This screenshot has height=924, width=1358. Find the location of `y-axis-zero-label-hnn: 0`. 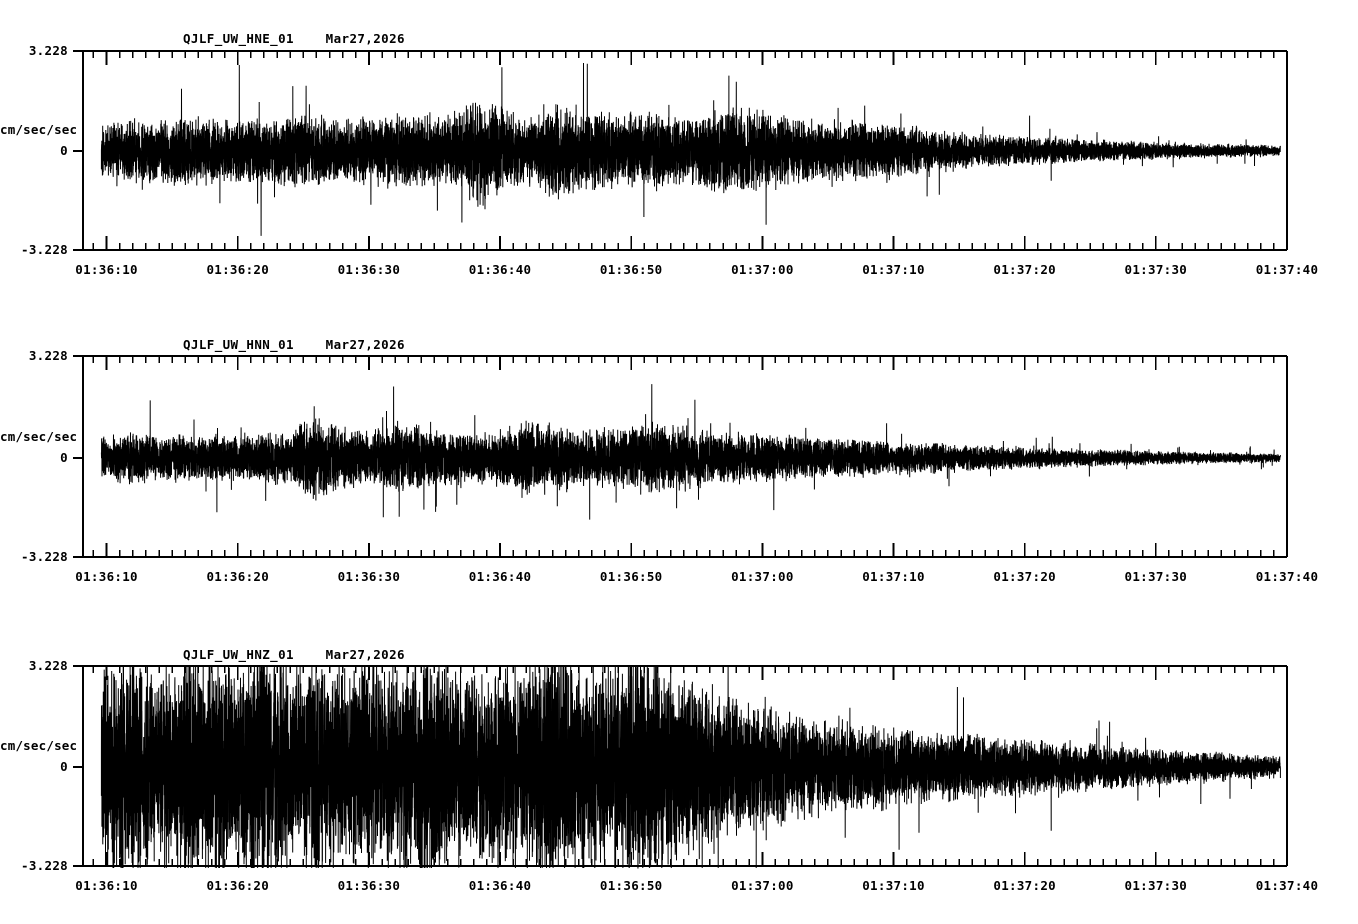

y-axis-zero-label-hnn: 0 is located at coordinates (64, 457).